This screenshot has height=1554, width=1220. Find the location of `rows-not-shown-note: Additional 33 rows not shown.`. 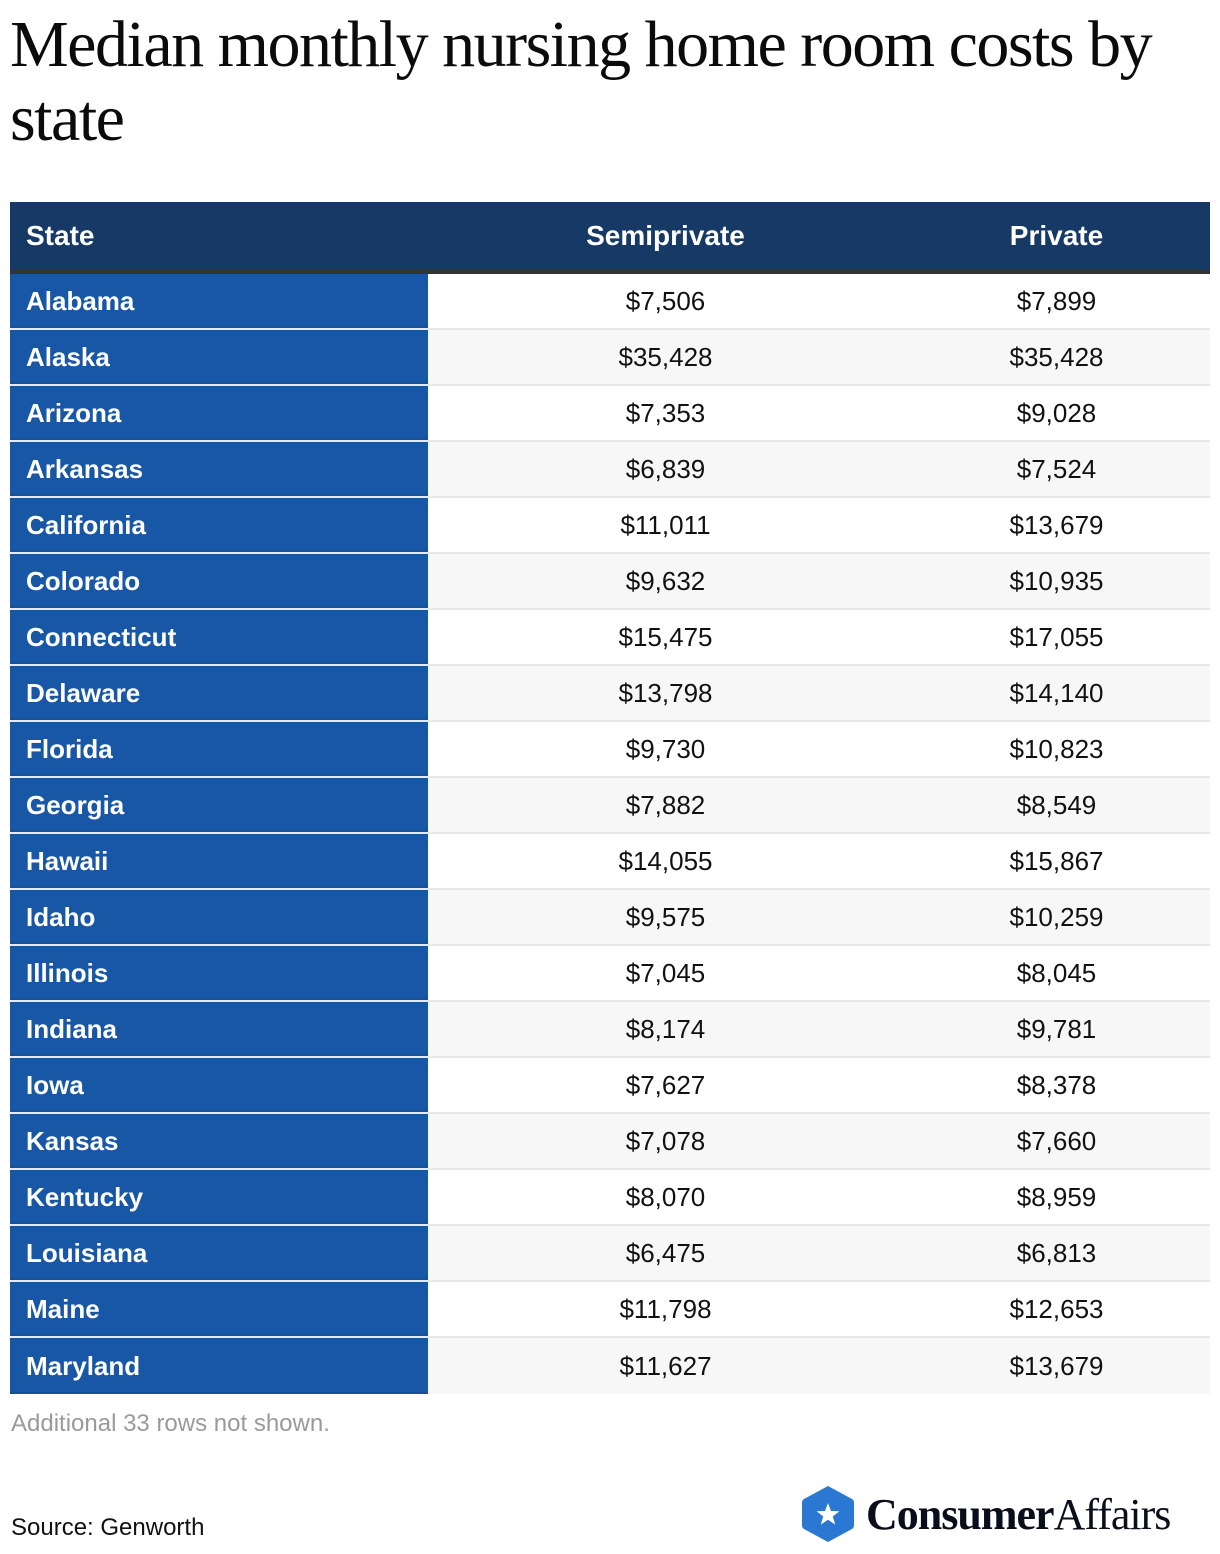

rows-not-shown-note: Additional 33 rows not shown. is located at coordinates (170, 1423).